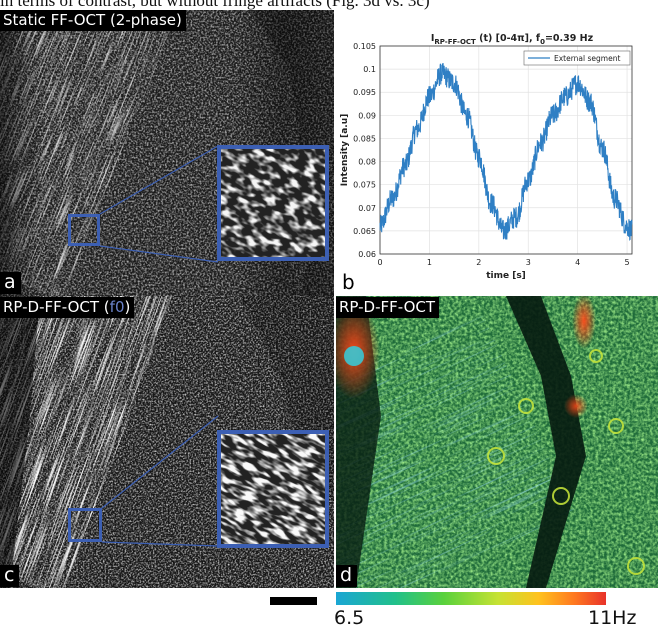  Describe the element at coordinates (293, 601) in the screenshot. I see `scale-bar` at that location.